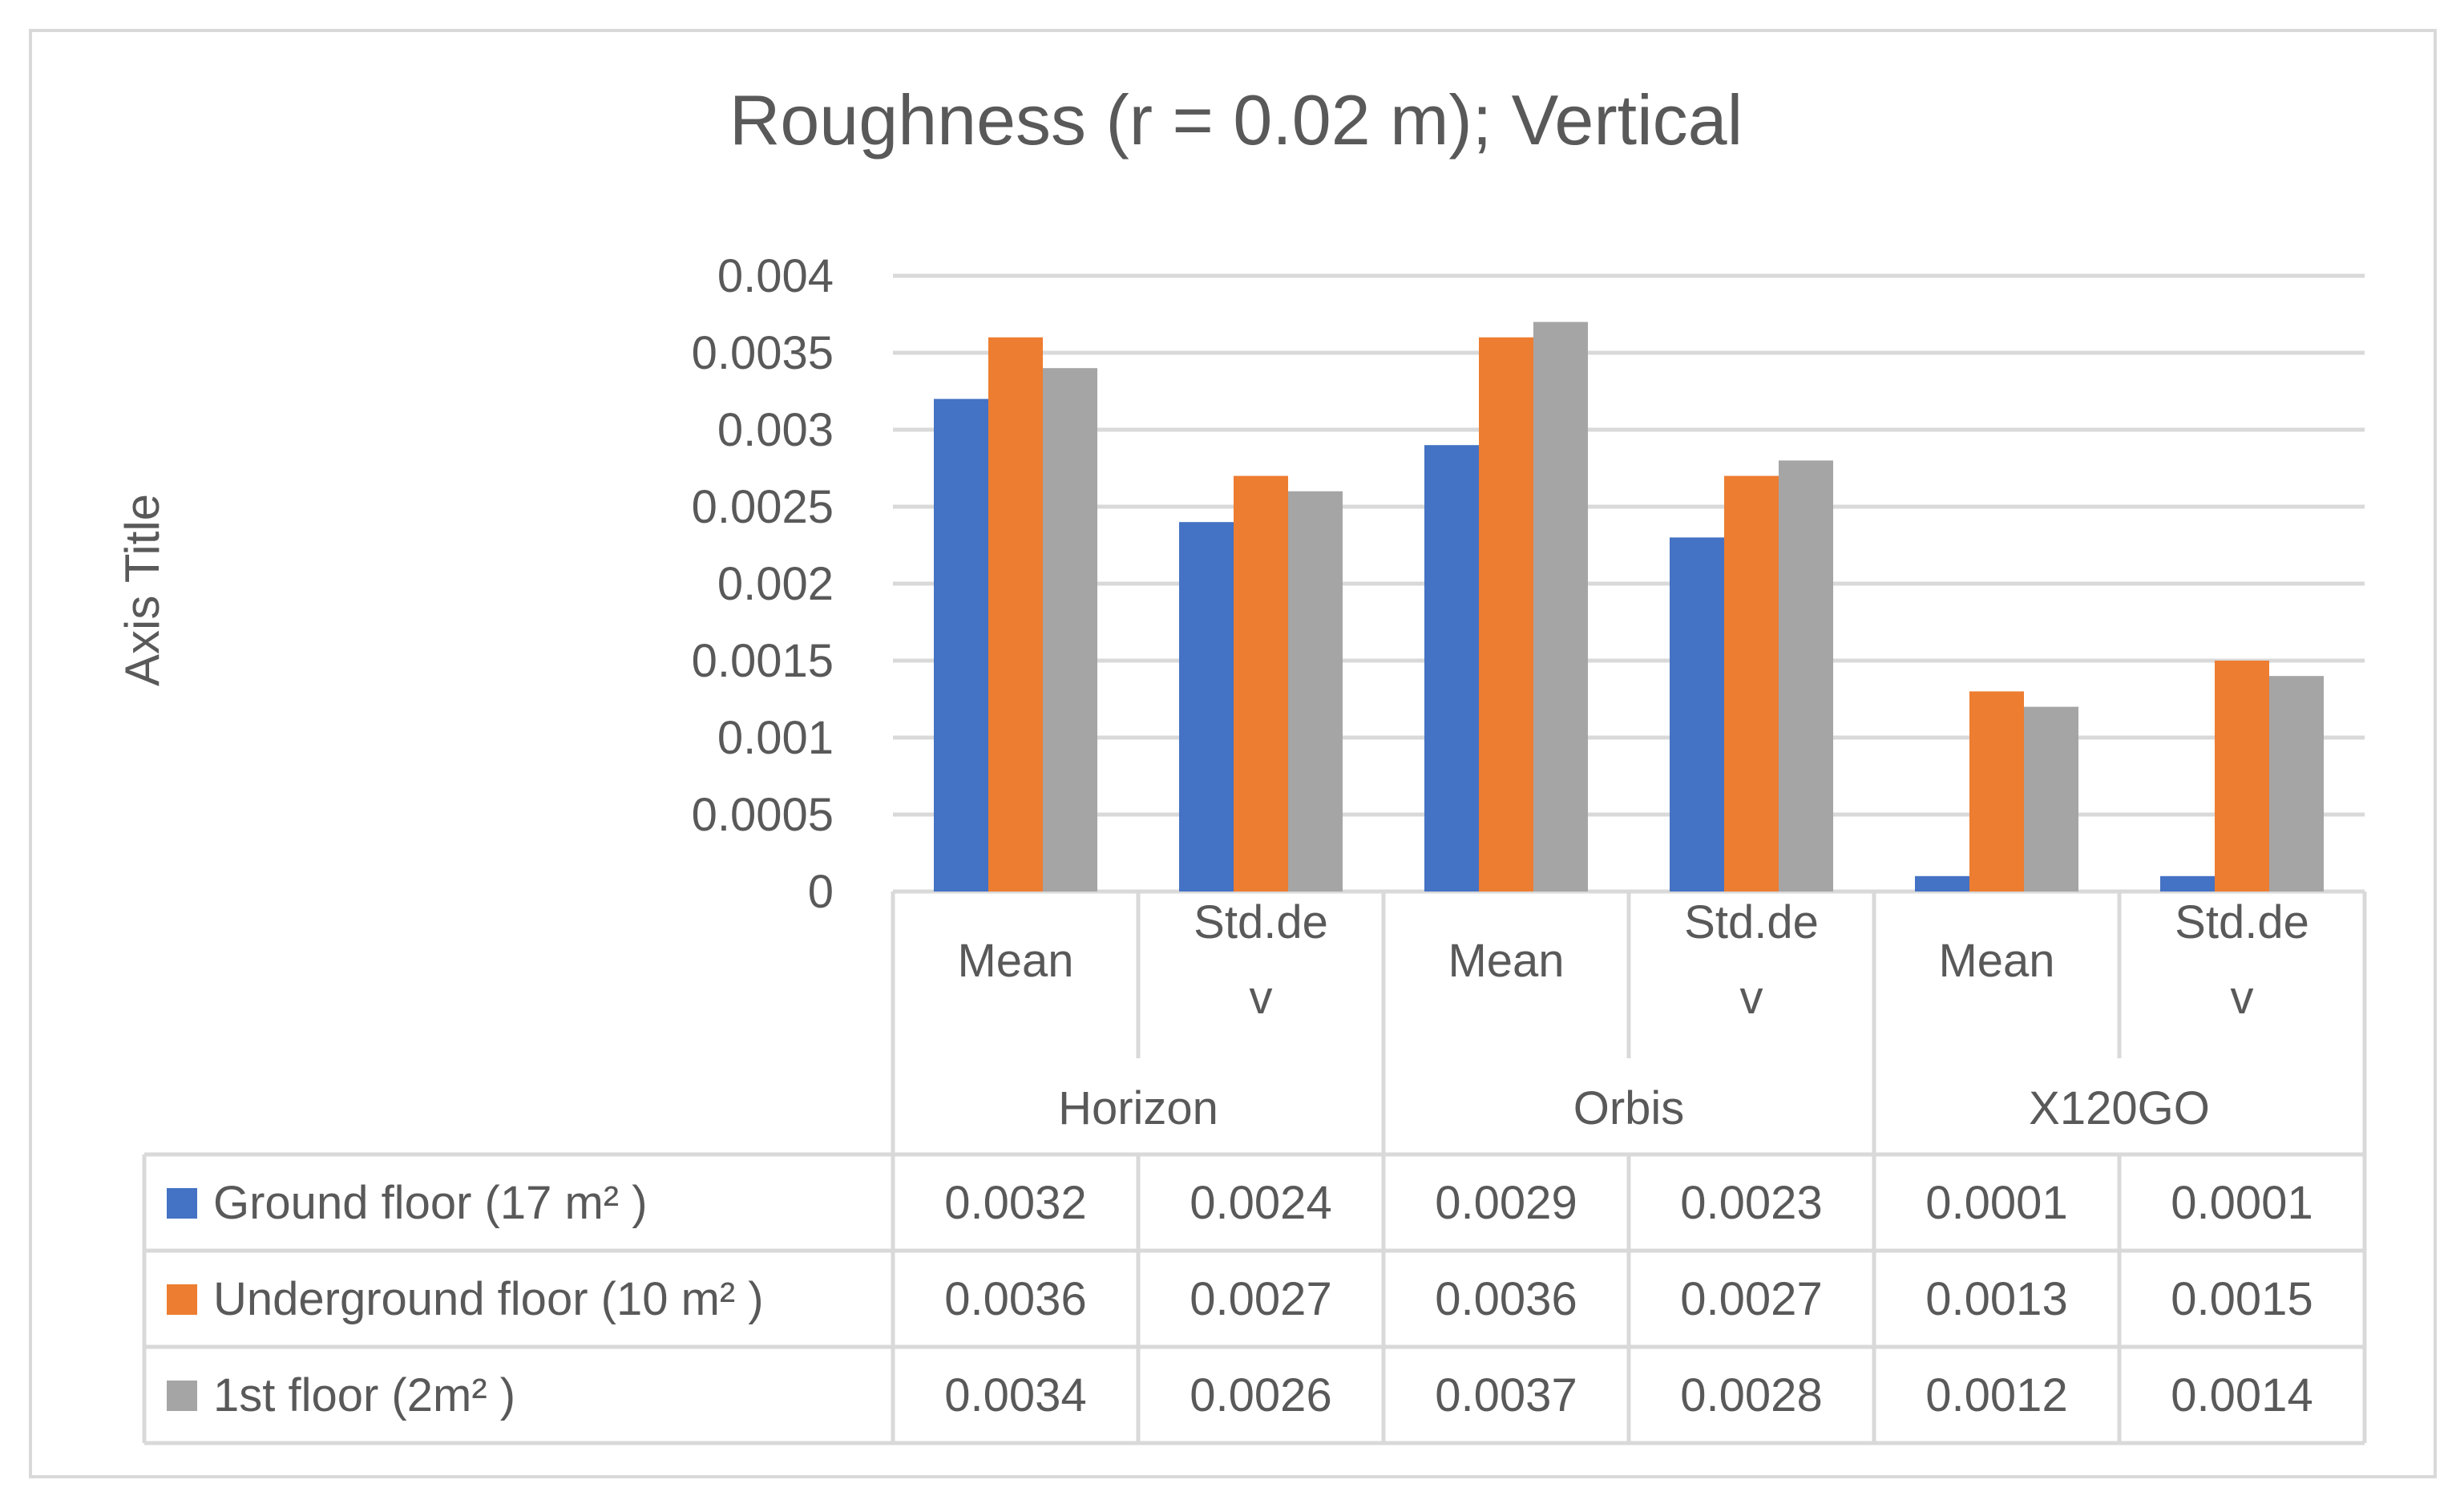  What do you see at coordinates (1138, 1108) in the screenshot?
I see `group-label: Horizon` at bounding box center [1138, 1108].